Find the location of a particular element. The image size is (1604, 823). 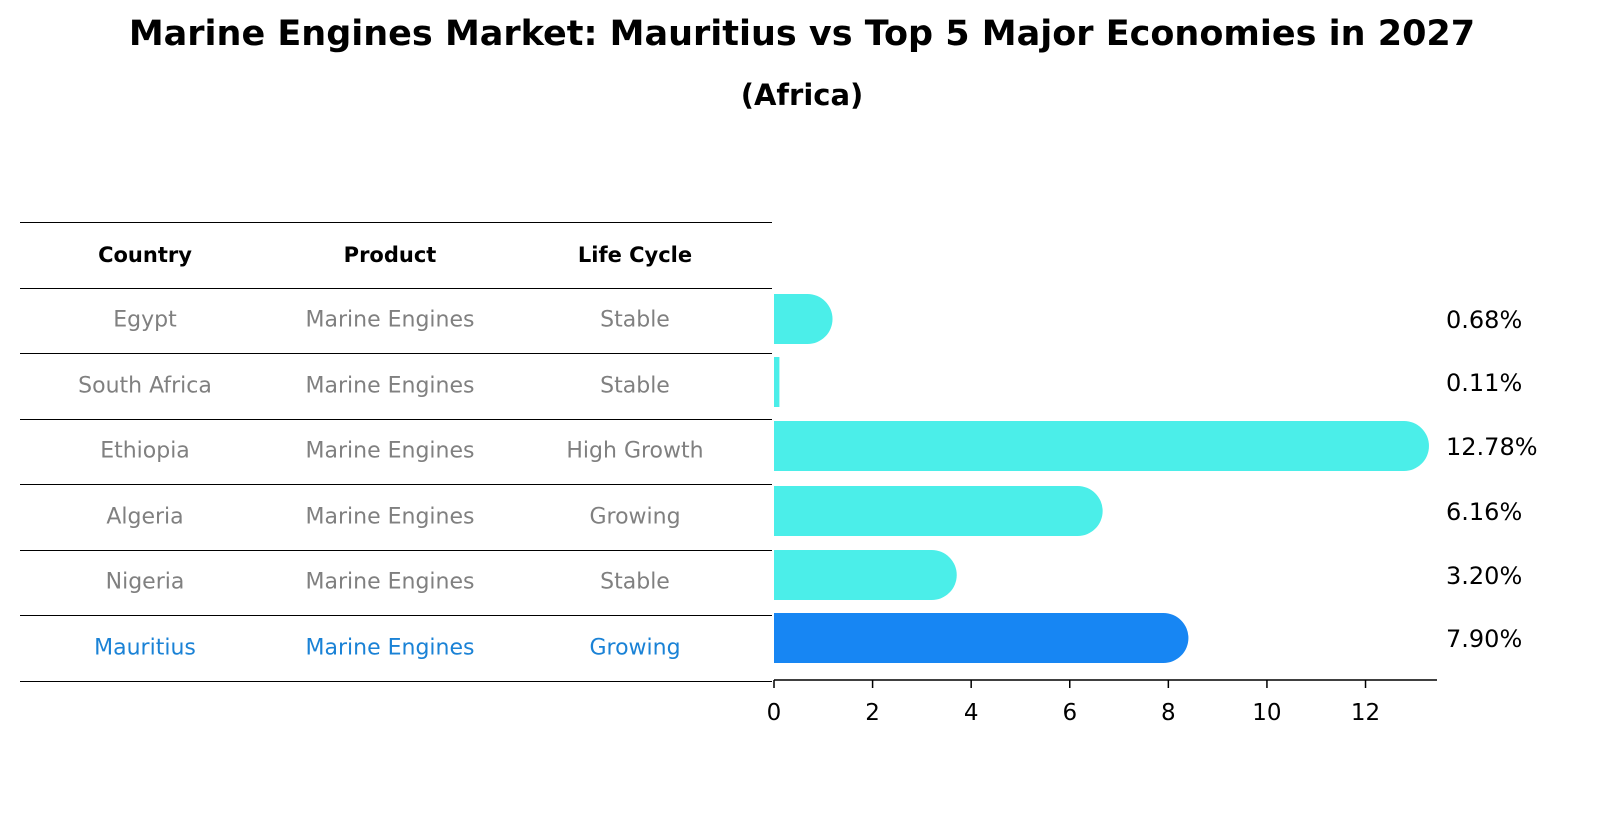

x-tick-label: 6 is located at coordinates (1069, 713).